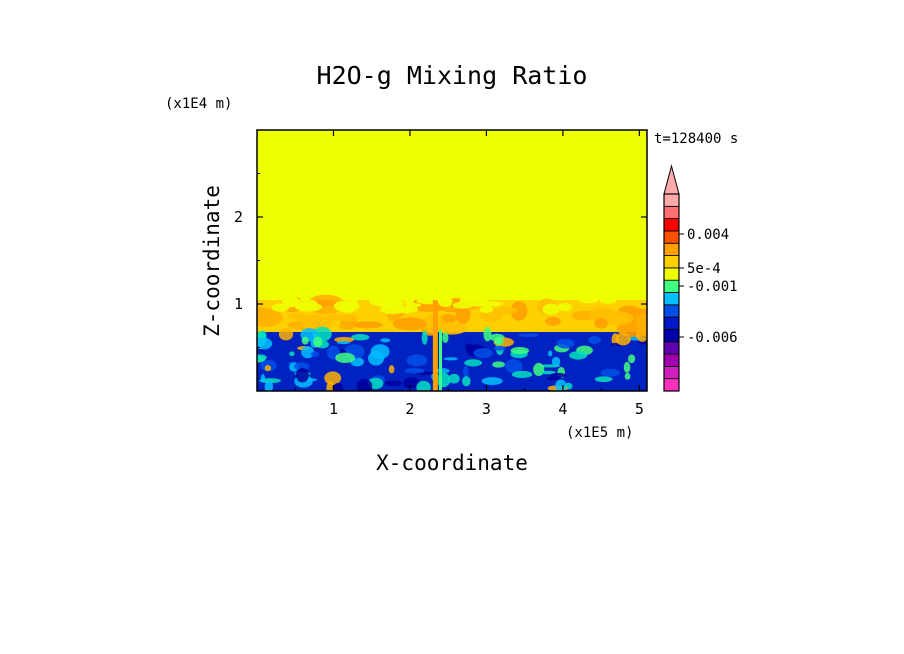  I want to click on x-axis-label: X-coordinate, so click(452, 463).